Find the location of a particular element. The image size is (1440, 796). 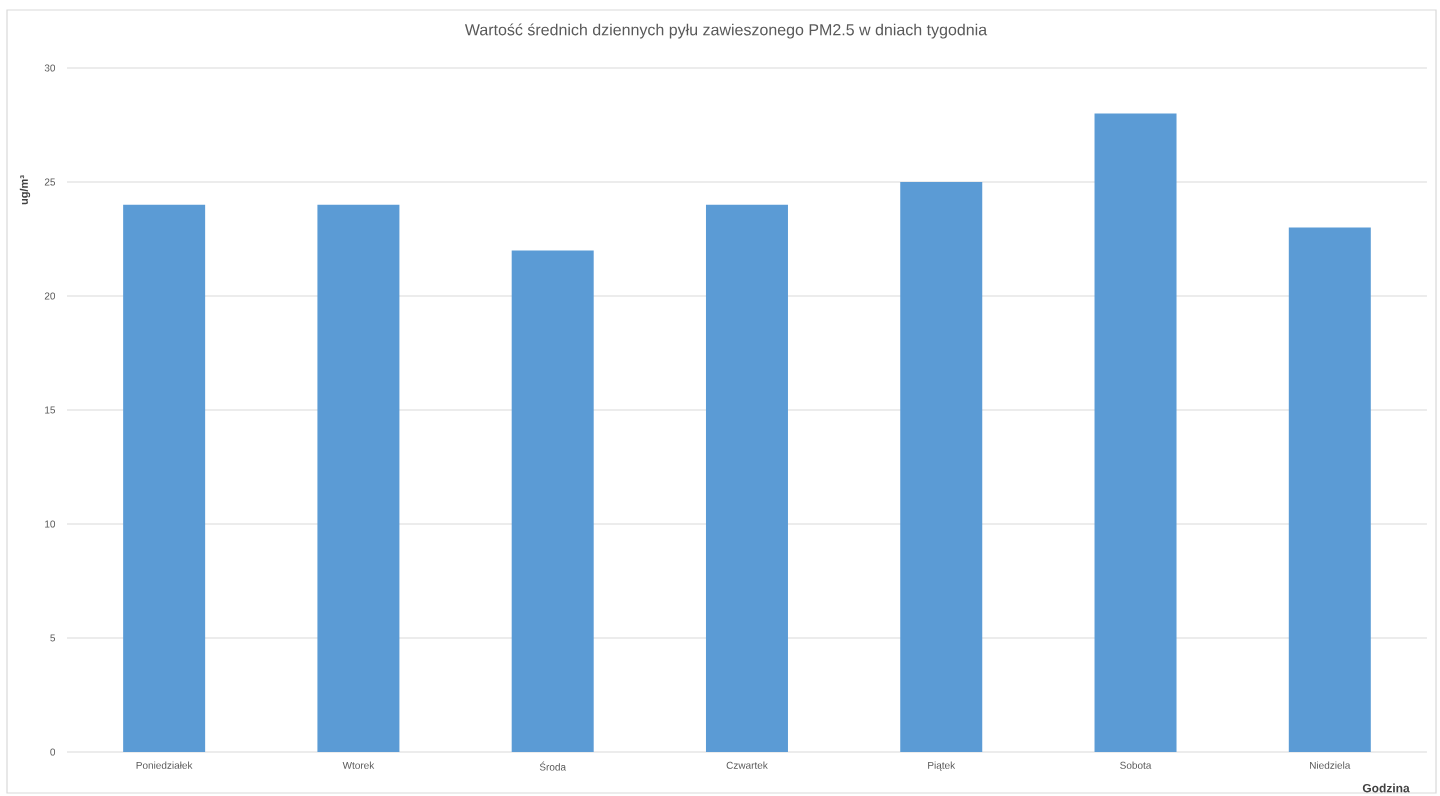

y-tick-label: 25 is located at coordinates (50, 182).